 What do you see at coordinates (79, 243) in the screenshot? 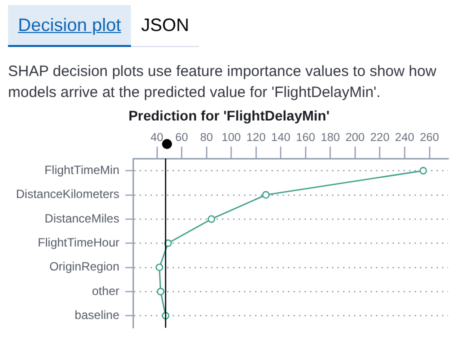
I see `y-tick-label: FlightTimeHour` at bounding box center [79, 243].